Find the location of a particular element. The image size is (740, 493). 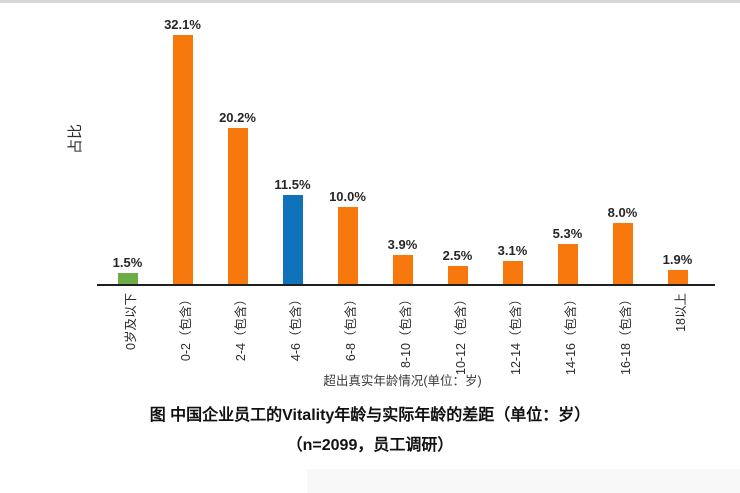

bar-column: 11.5% is located at coordinates (292, 142).